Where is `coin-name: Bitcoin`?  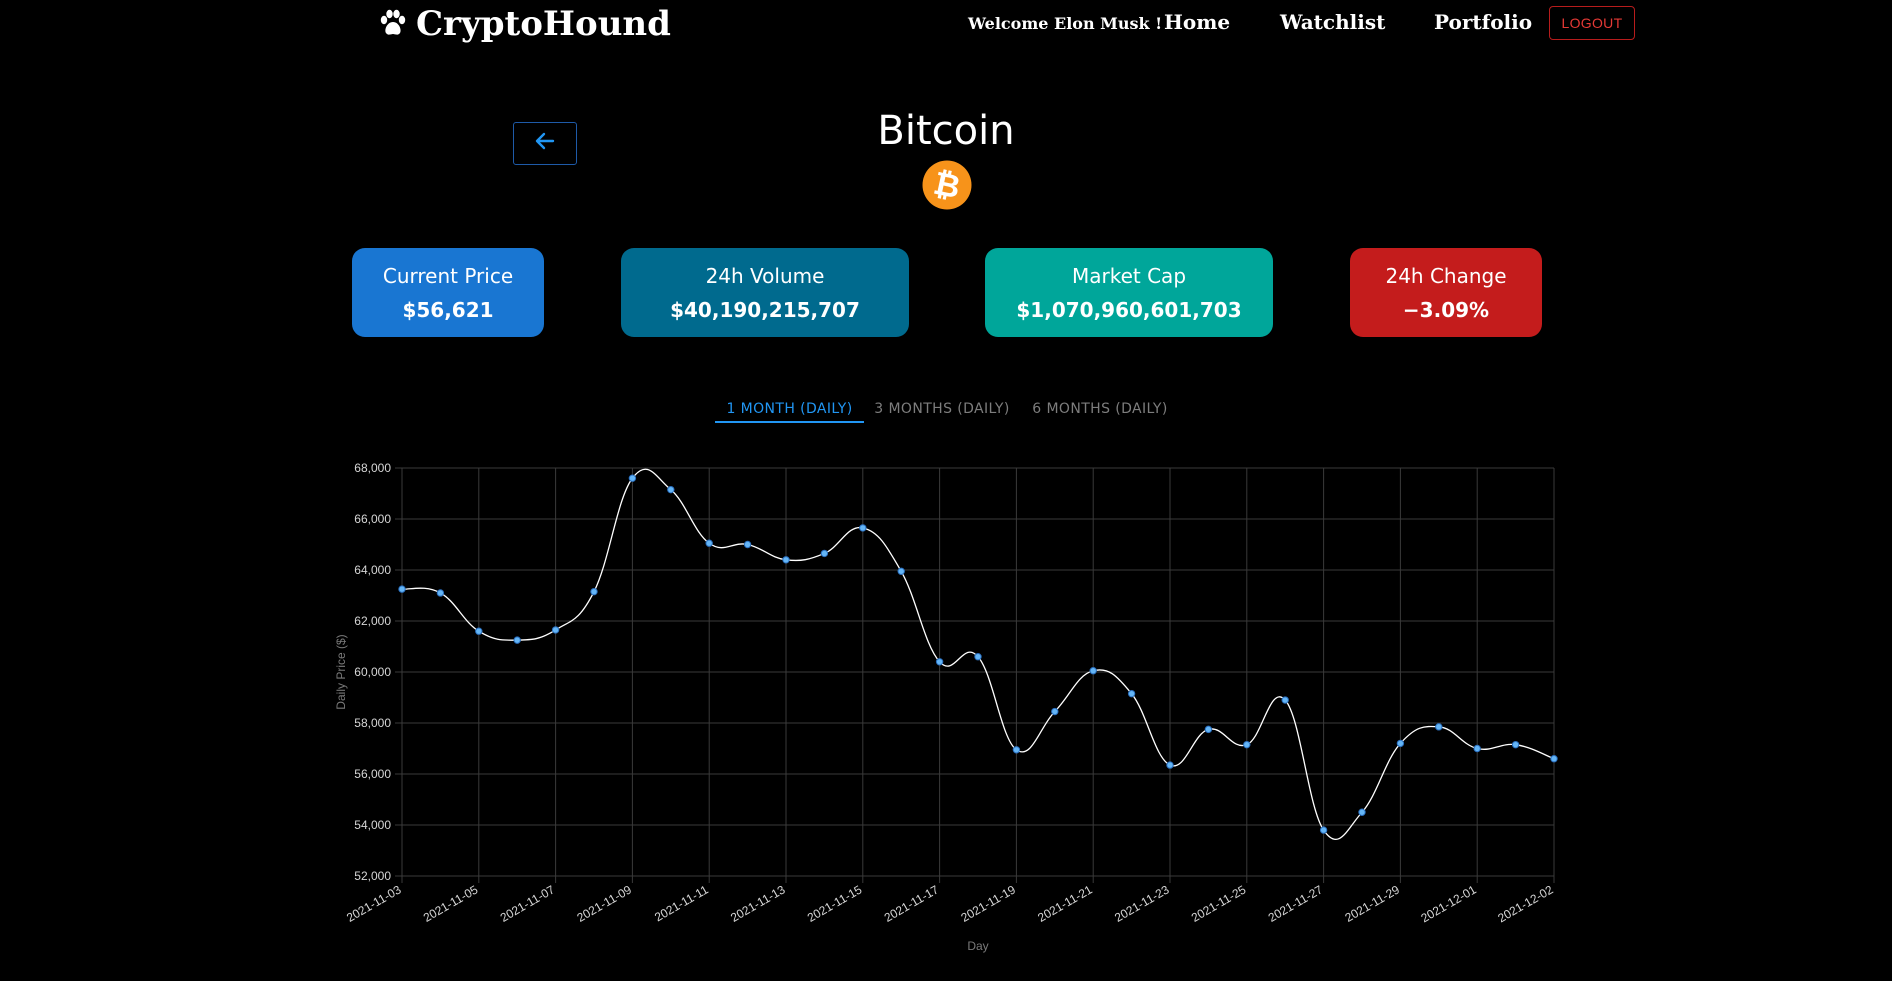 coin-name: Bitcoin is located at coordinates (946, 131).